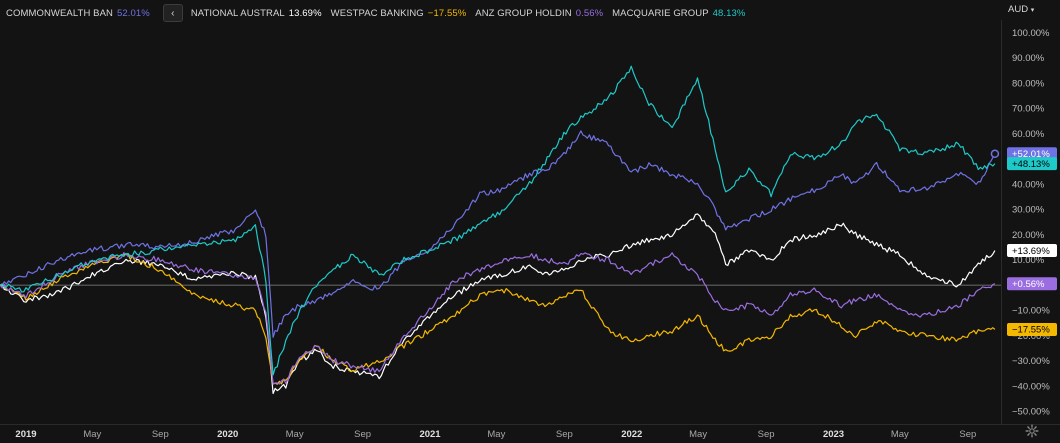 The height and width of the screenshot is (443, 1060). Describe the element at coordinates (133, 13) in the screenshot. I see `legend-value: 52.01%` at that location.